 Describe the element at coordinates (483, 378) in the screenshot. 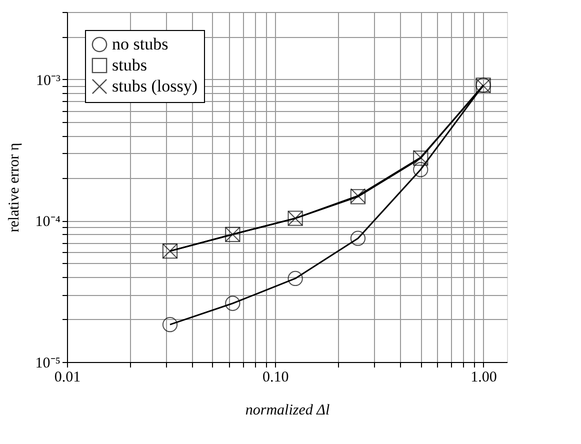

I see `x-tick-label: 1.00` at that location.